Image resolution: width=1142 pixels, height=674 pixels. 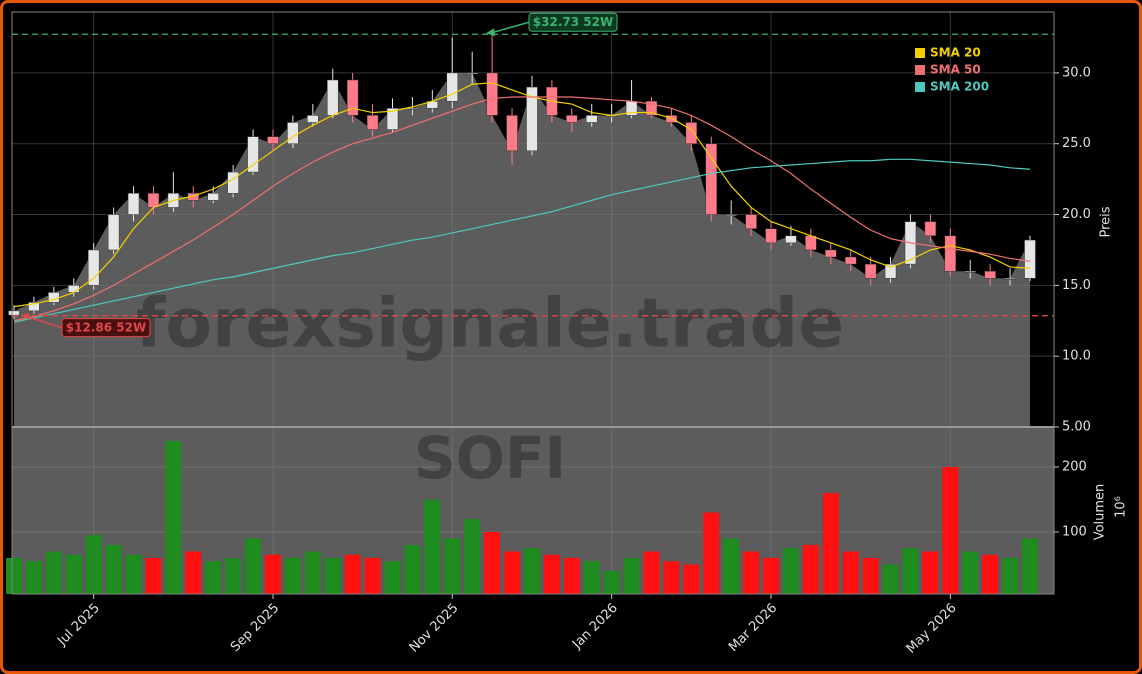 What do you see at coordinates (1074, 466) in the screenshot?
I see `y-tick-label: 200` at bounding box center [1074, 466].